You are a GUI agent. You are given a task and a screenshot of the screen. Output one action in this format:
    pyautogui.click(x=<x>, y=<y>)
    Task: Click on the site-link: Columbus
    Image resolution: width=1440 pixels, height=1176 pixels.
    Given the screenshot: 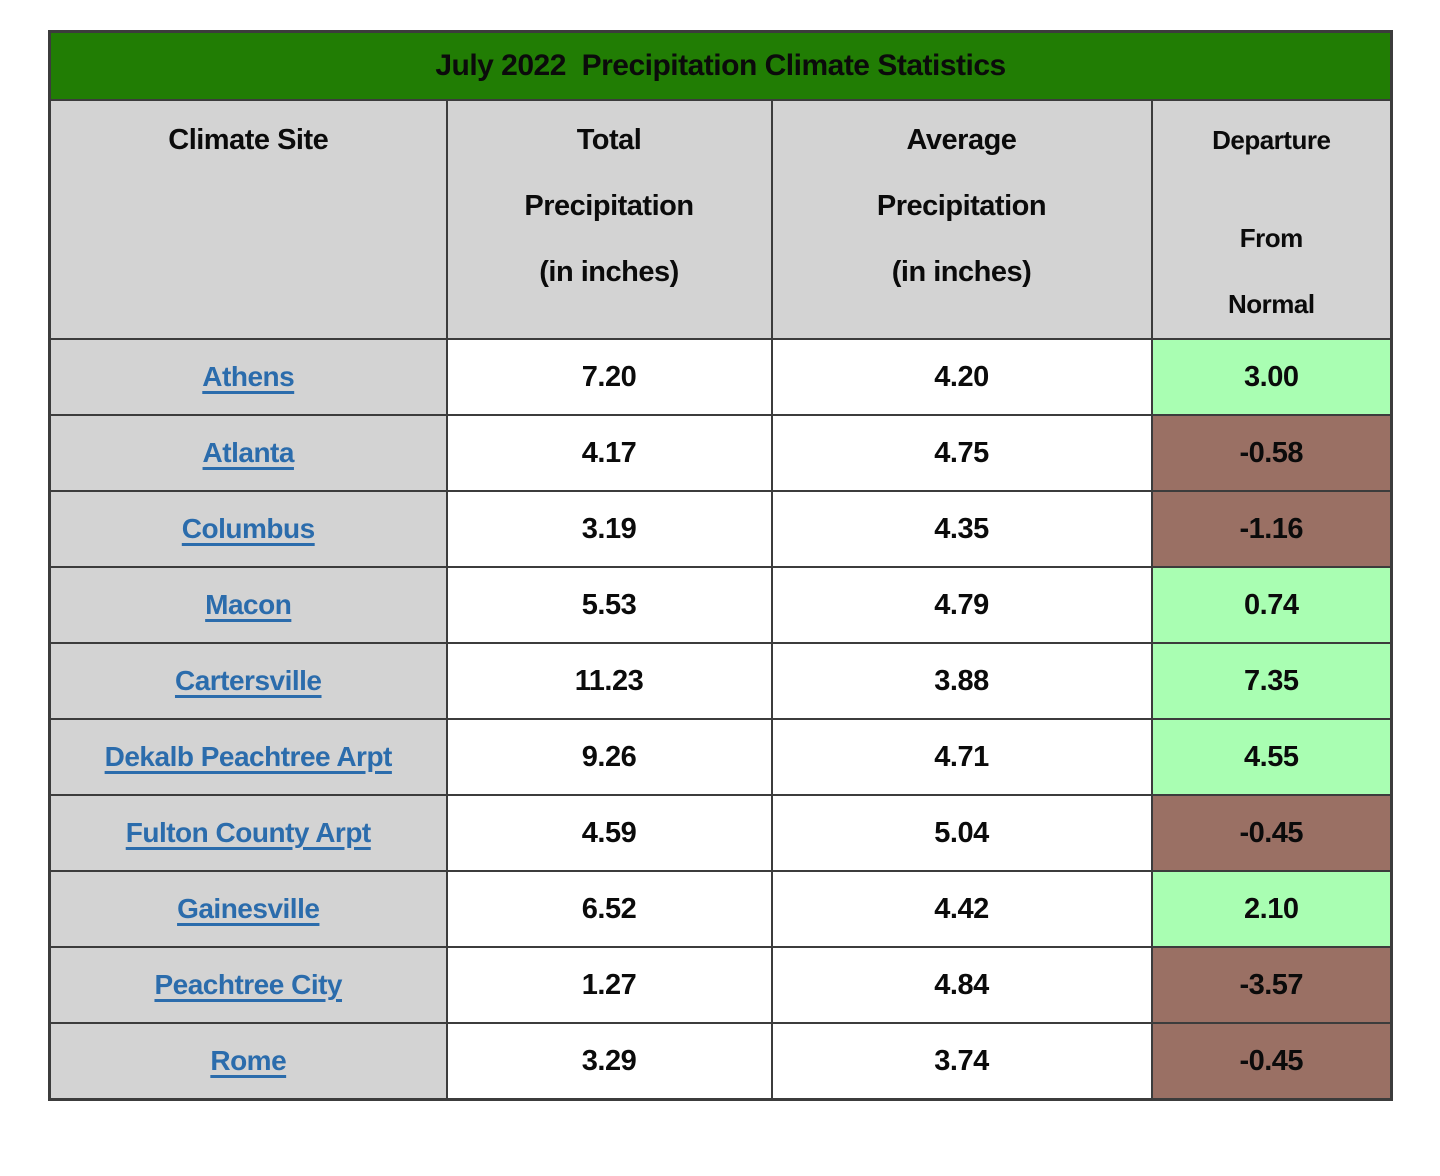 What is the action you would take?
    pyautogui.click(x=248, y=528)
    